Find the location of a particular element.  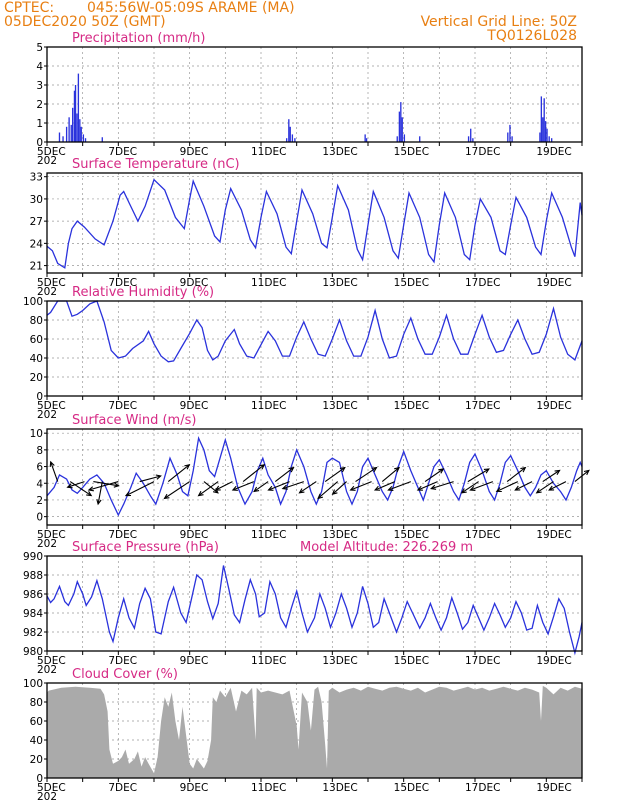

panel-title: Surface Temperature (nC) is located at coordinates (156, 164).